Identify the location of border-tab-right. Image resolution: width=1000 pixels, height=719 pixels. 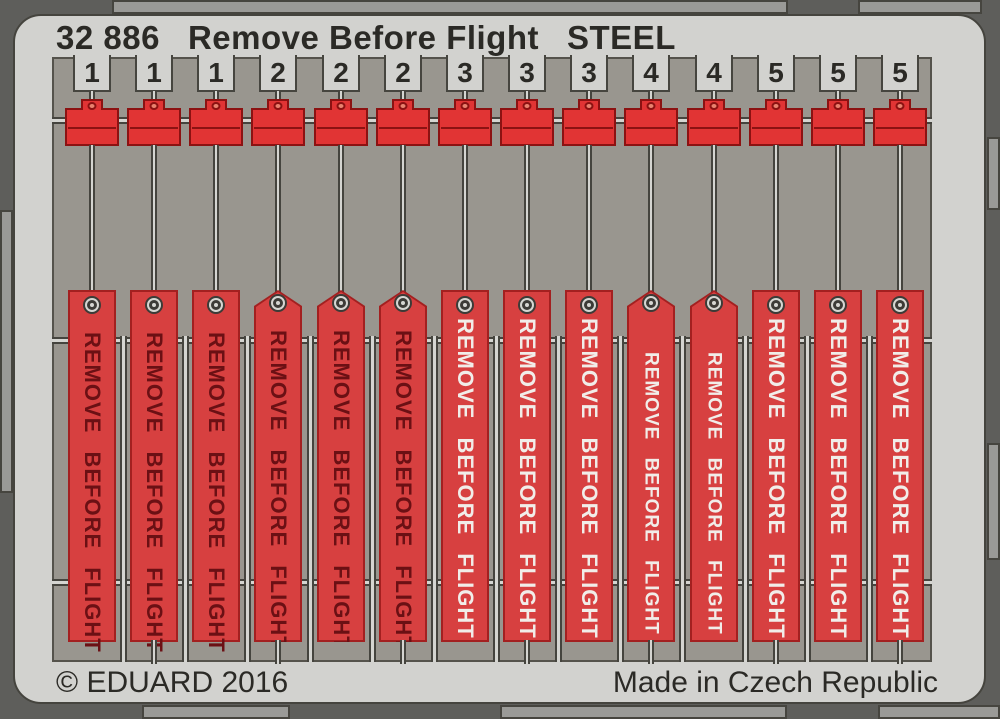
(993, 501).